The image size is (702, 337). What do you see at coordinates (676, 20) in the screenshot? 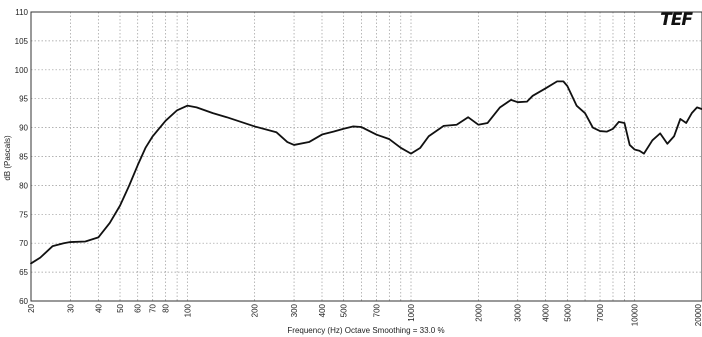
I see `tef-logo: TEF` at bounding box center [676, 20].